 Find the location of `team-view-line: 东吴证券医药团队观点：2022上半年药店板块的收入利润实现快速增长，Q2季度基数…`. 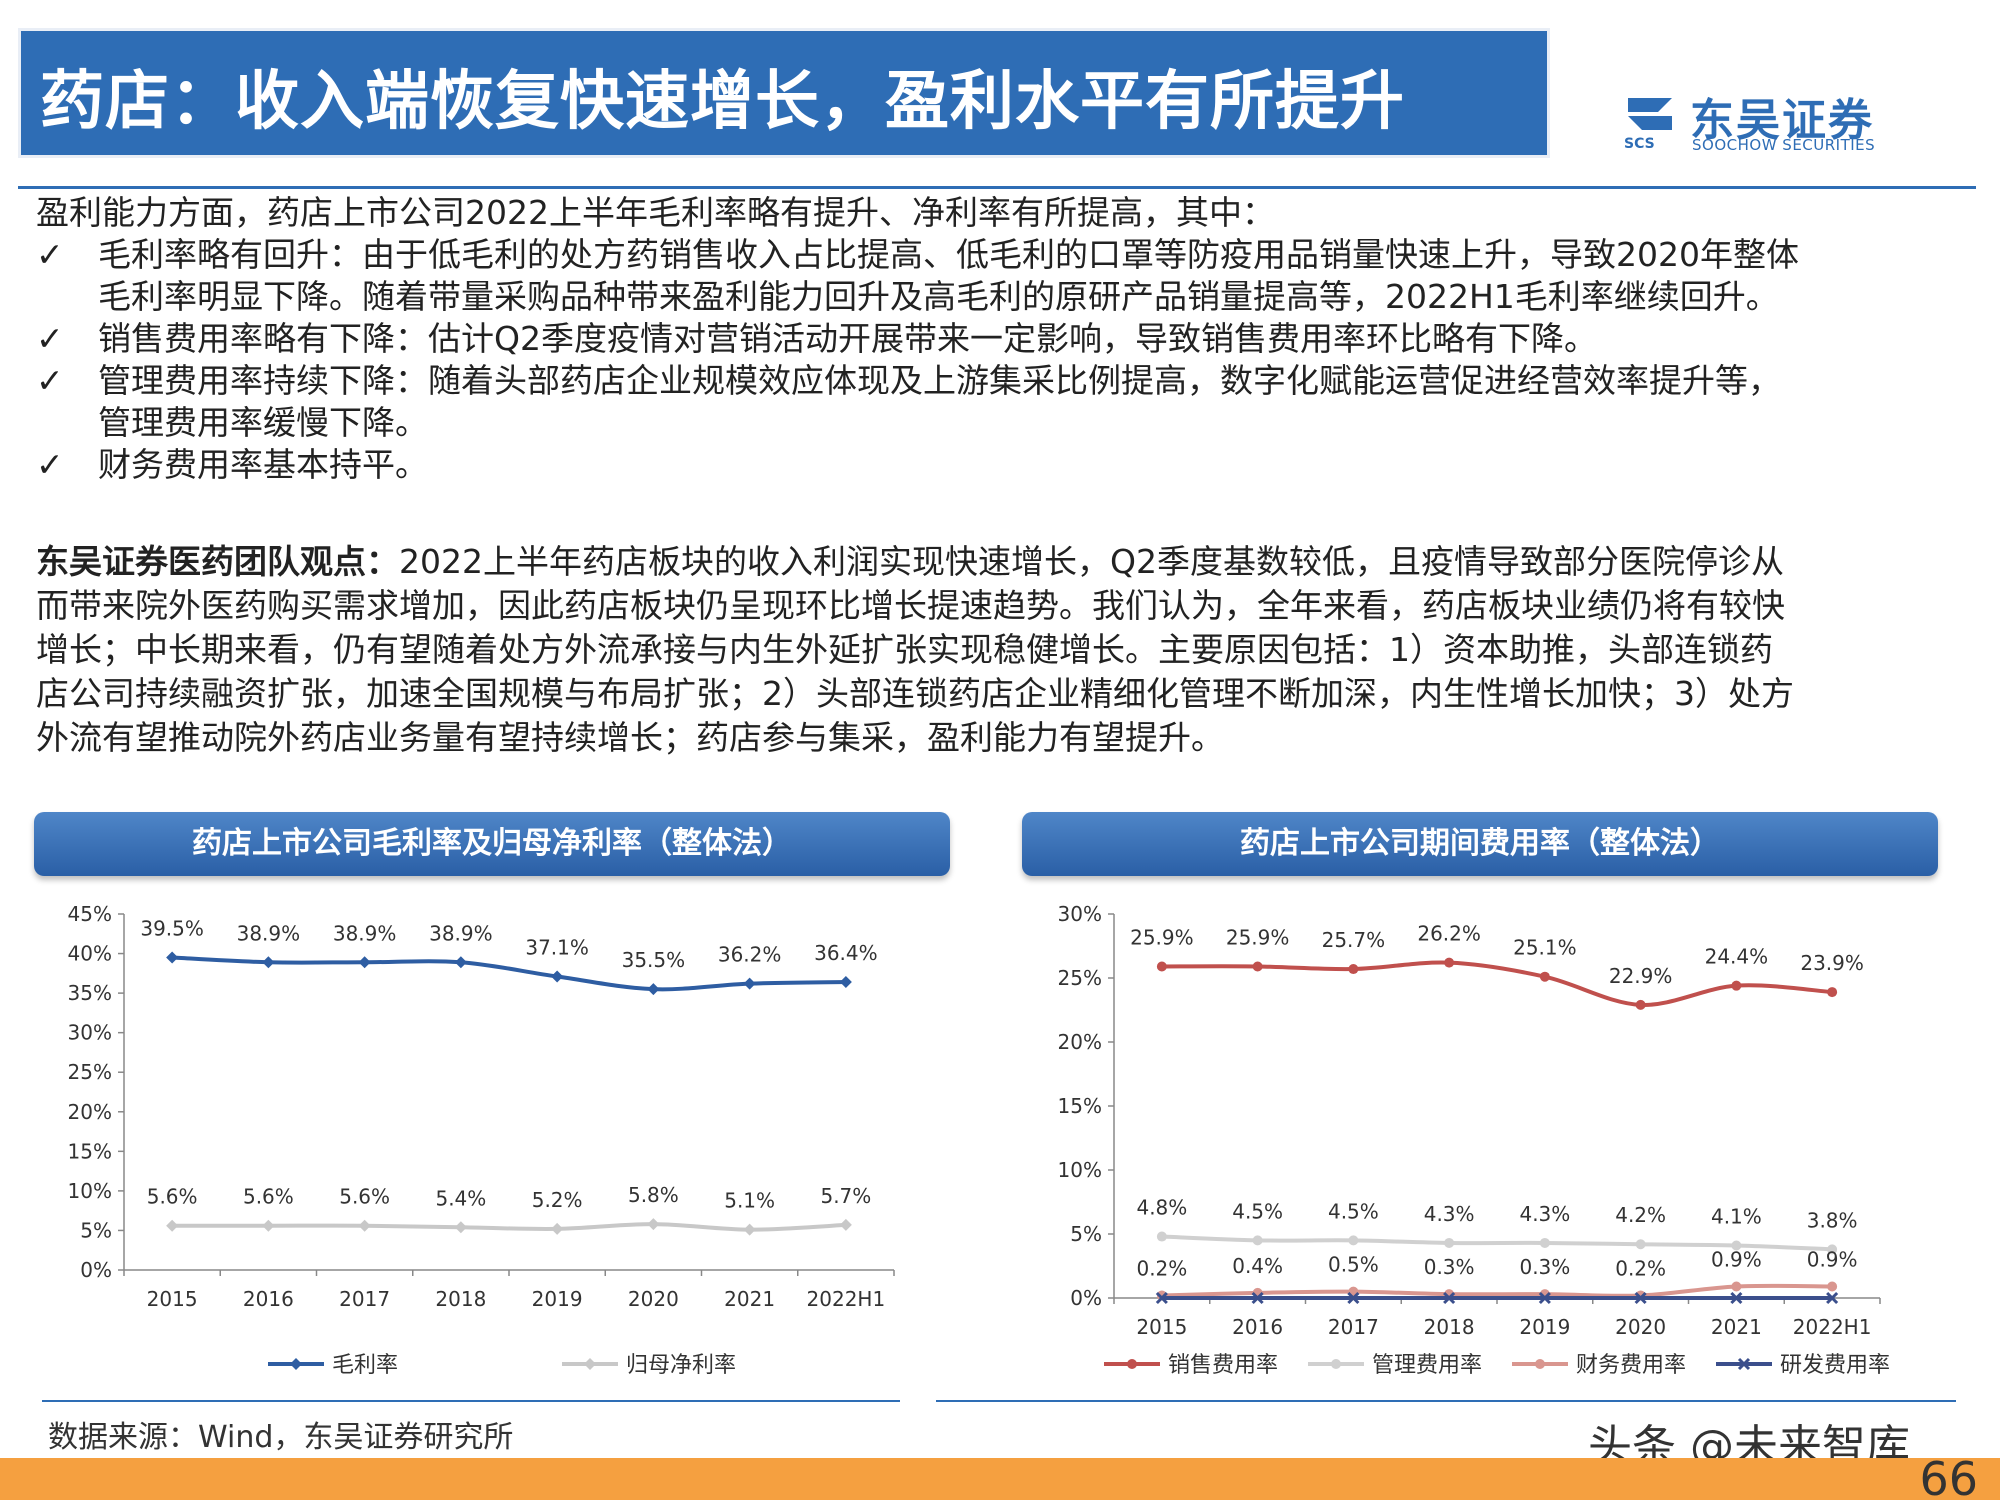

team-view-line: 东吴证券医药团队观点：2022上半年药店板块的收入利润实现快速增长，Q2季度基数… is located at coordinates (1001, 562).